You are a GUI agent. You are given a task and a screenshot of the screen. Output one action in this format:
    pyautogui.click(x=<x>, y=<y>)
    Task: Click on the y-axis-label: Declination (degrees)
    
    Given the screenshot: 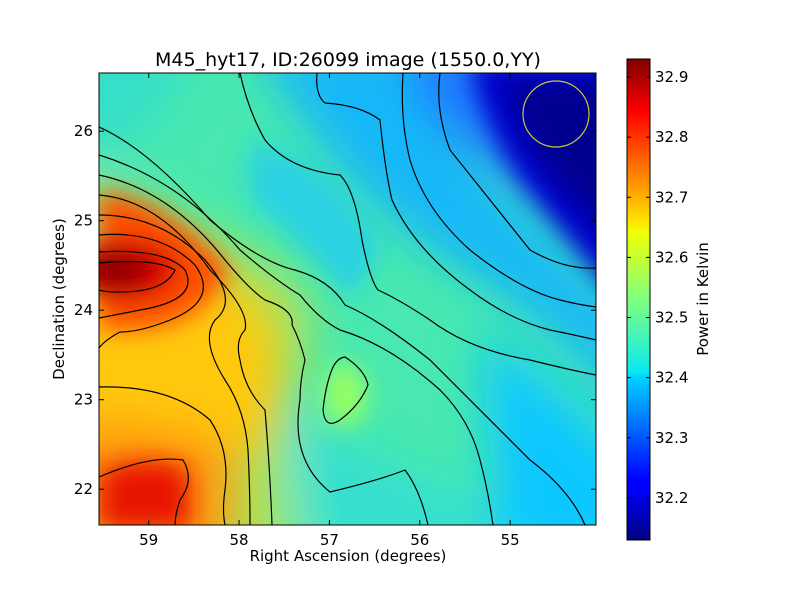 What is the action you would take?
    pyautogui.click(x=59, y=299)
    